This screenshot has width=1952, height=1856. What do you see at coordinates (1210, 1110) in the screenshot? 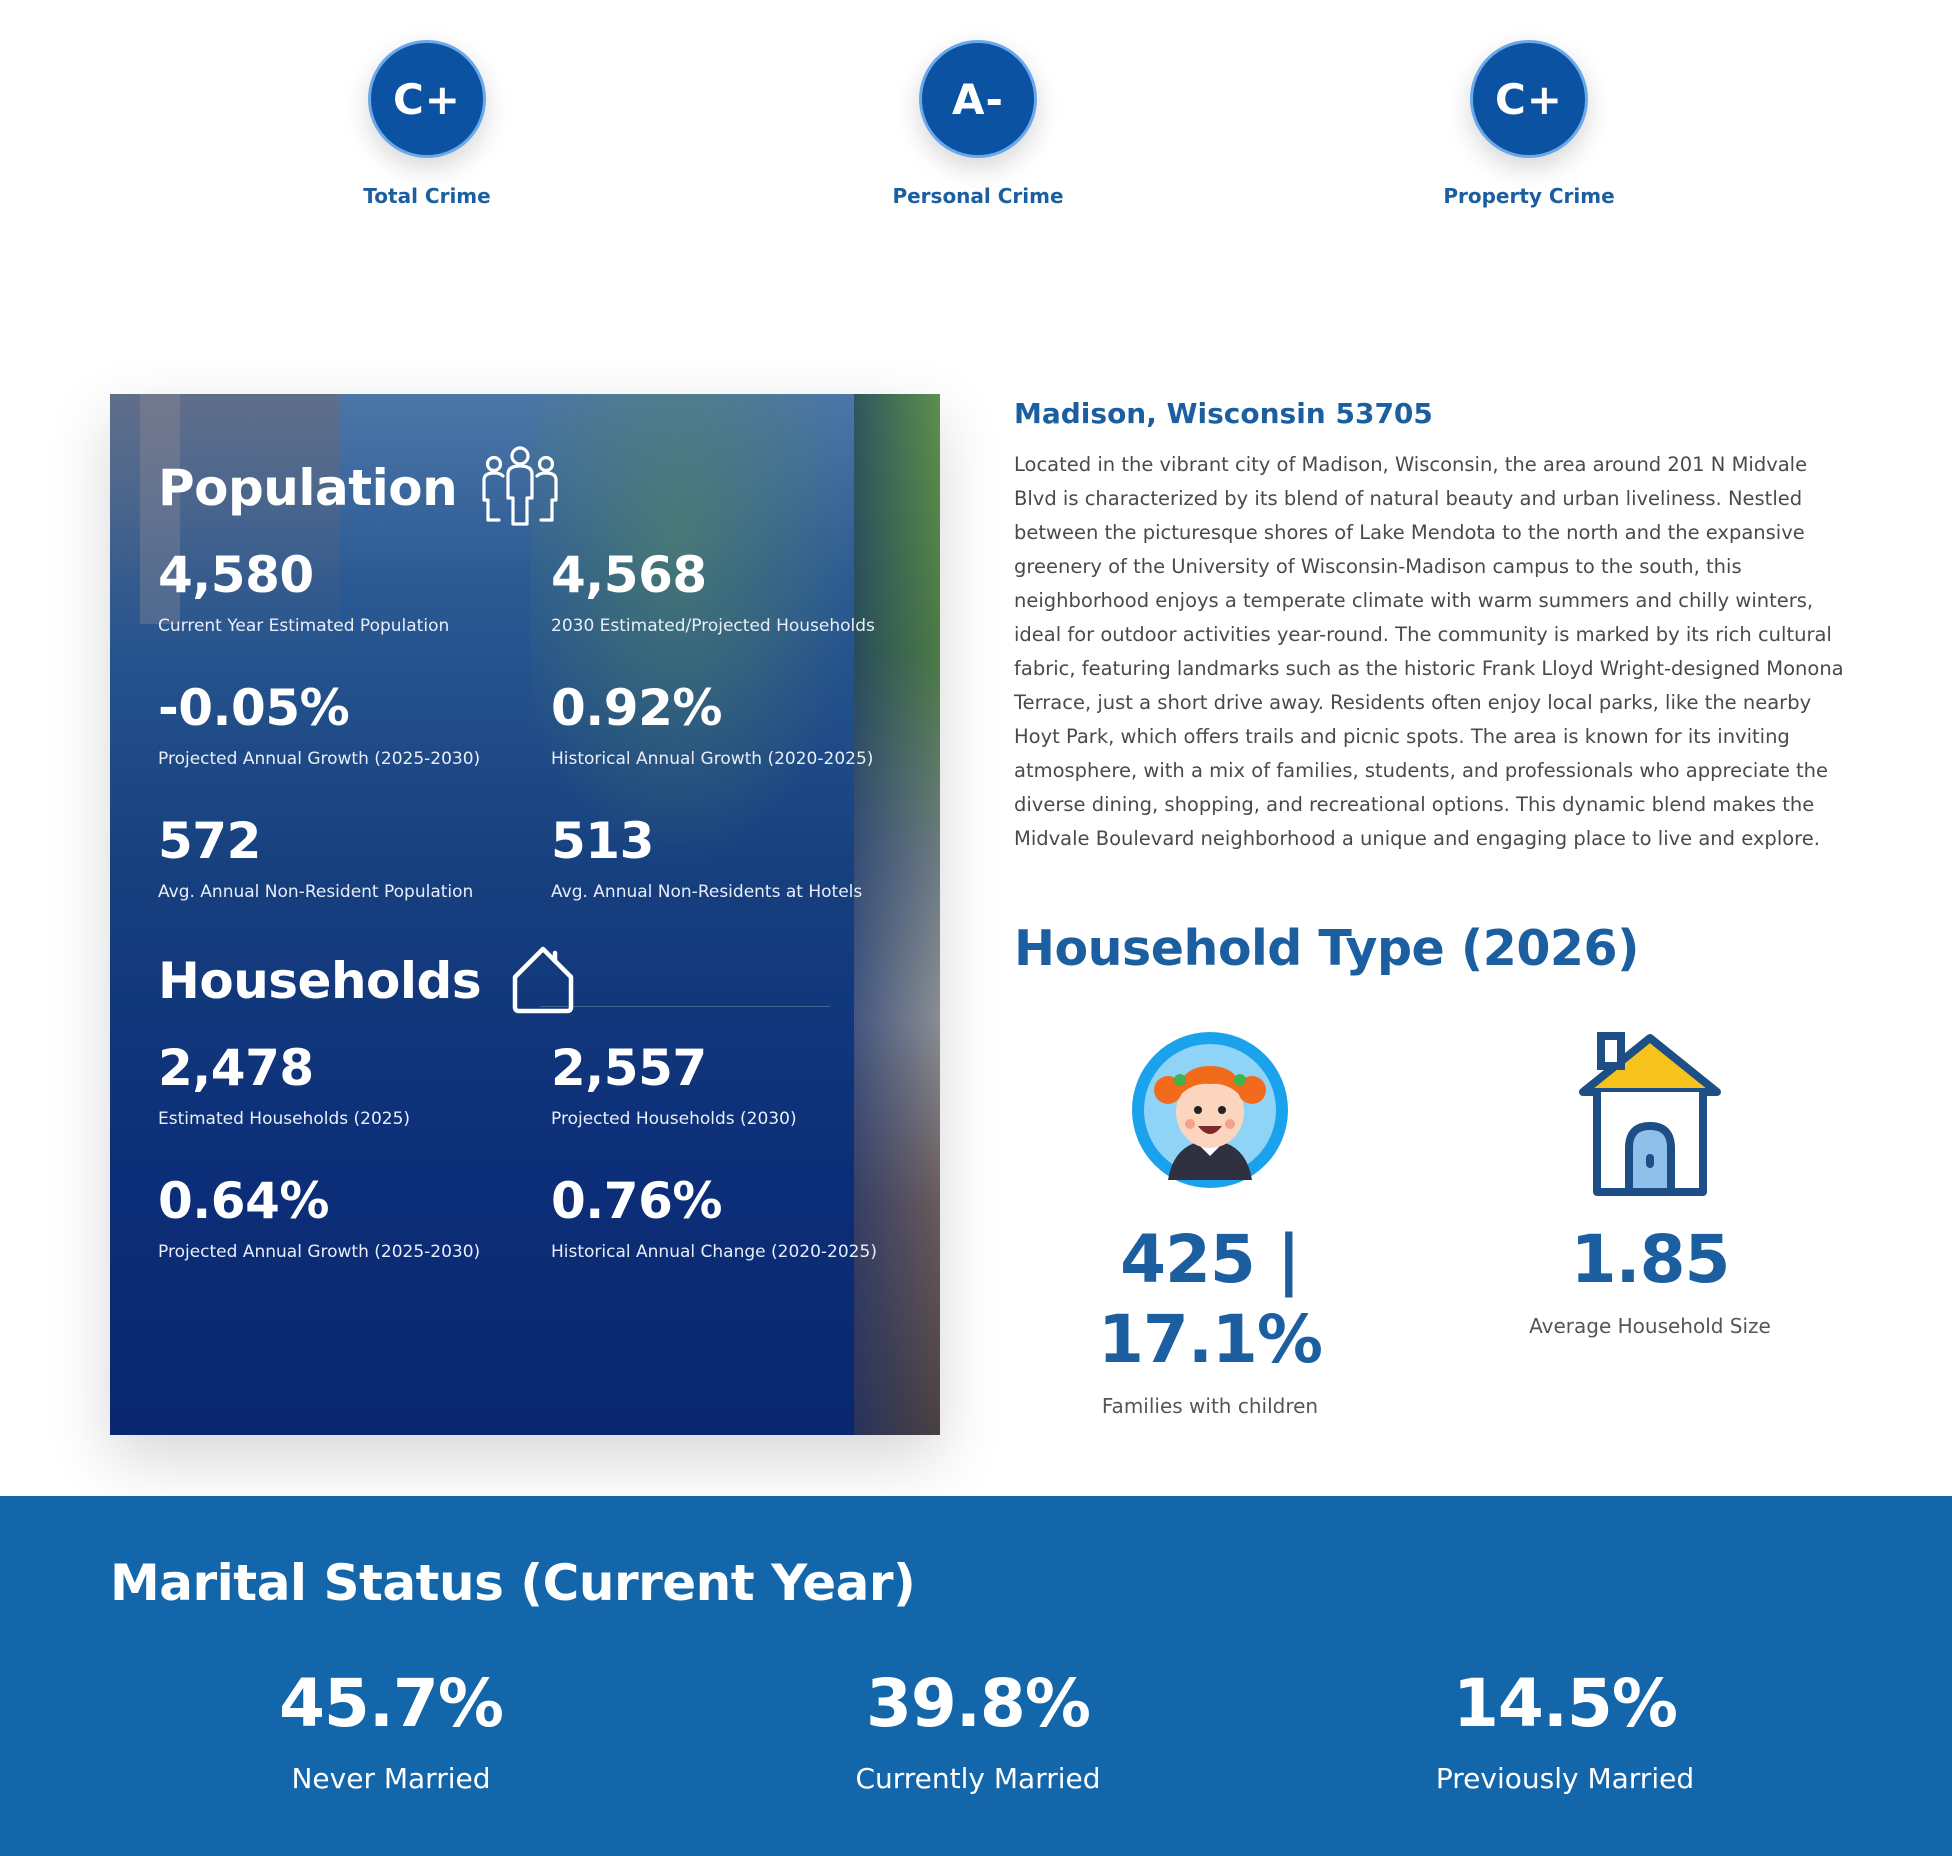
I see `child-face-icon` at bounding box center [1210, 1110].